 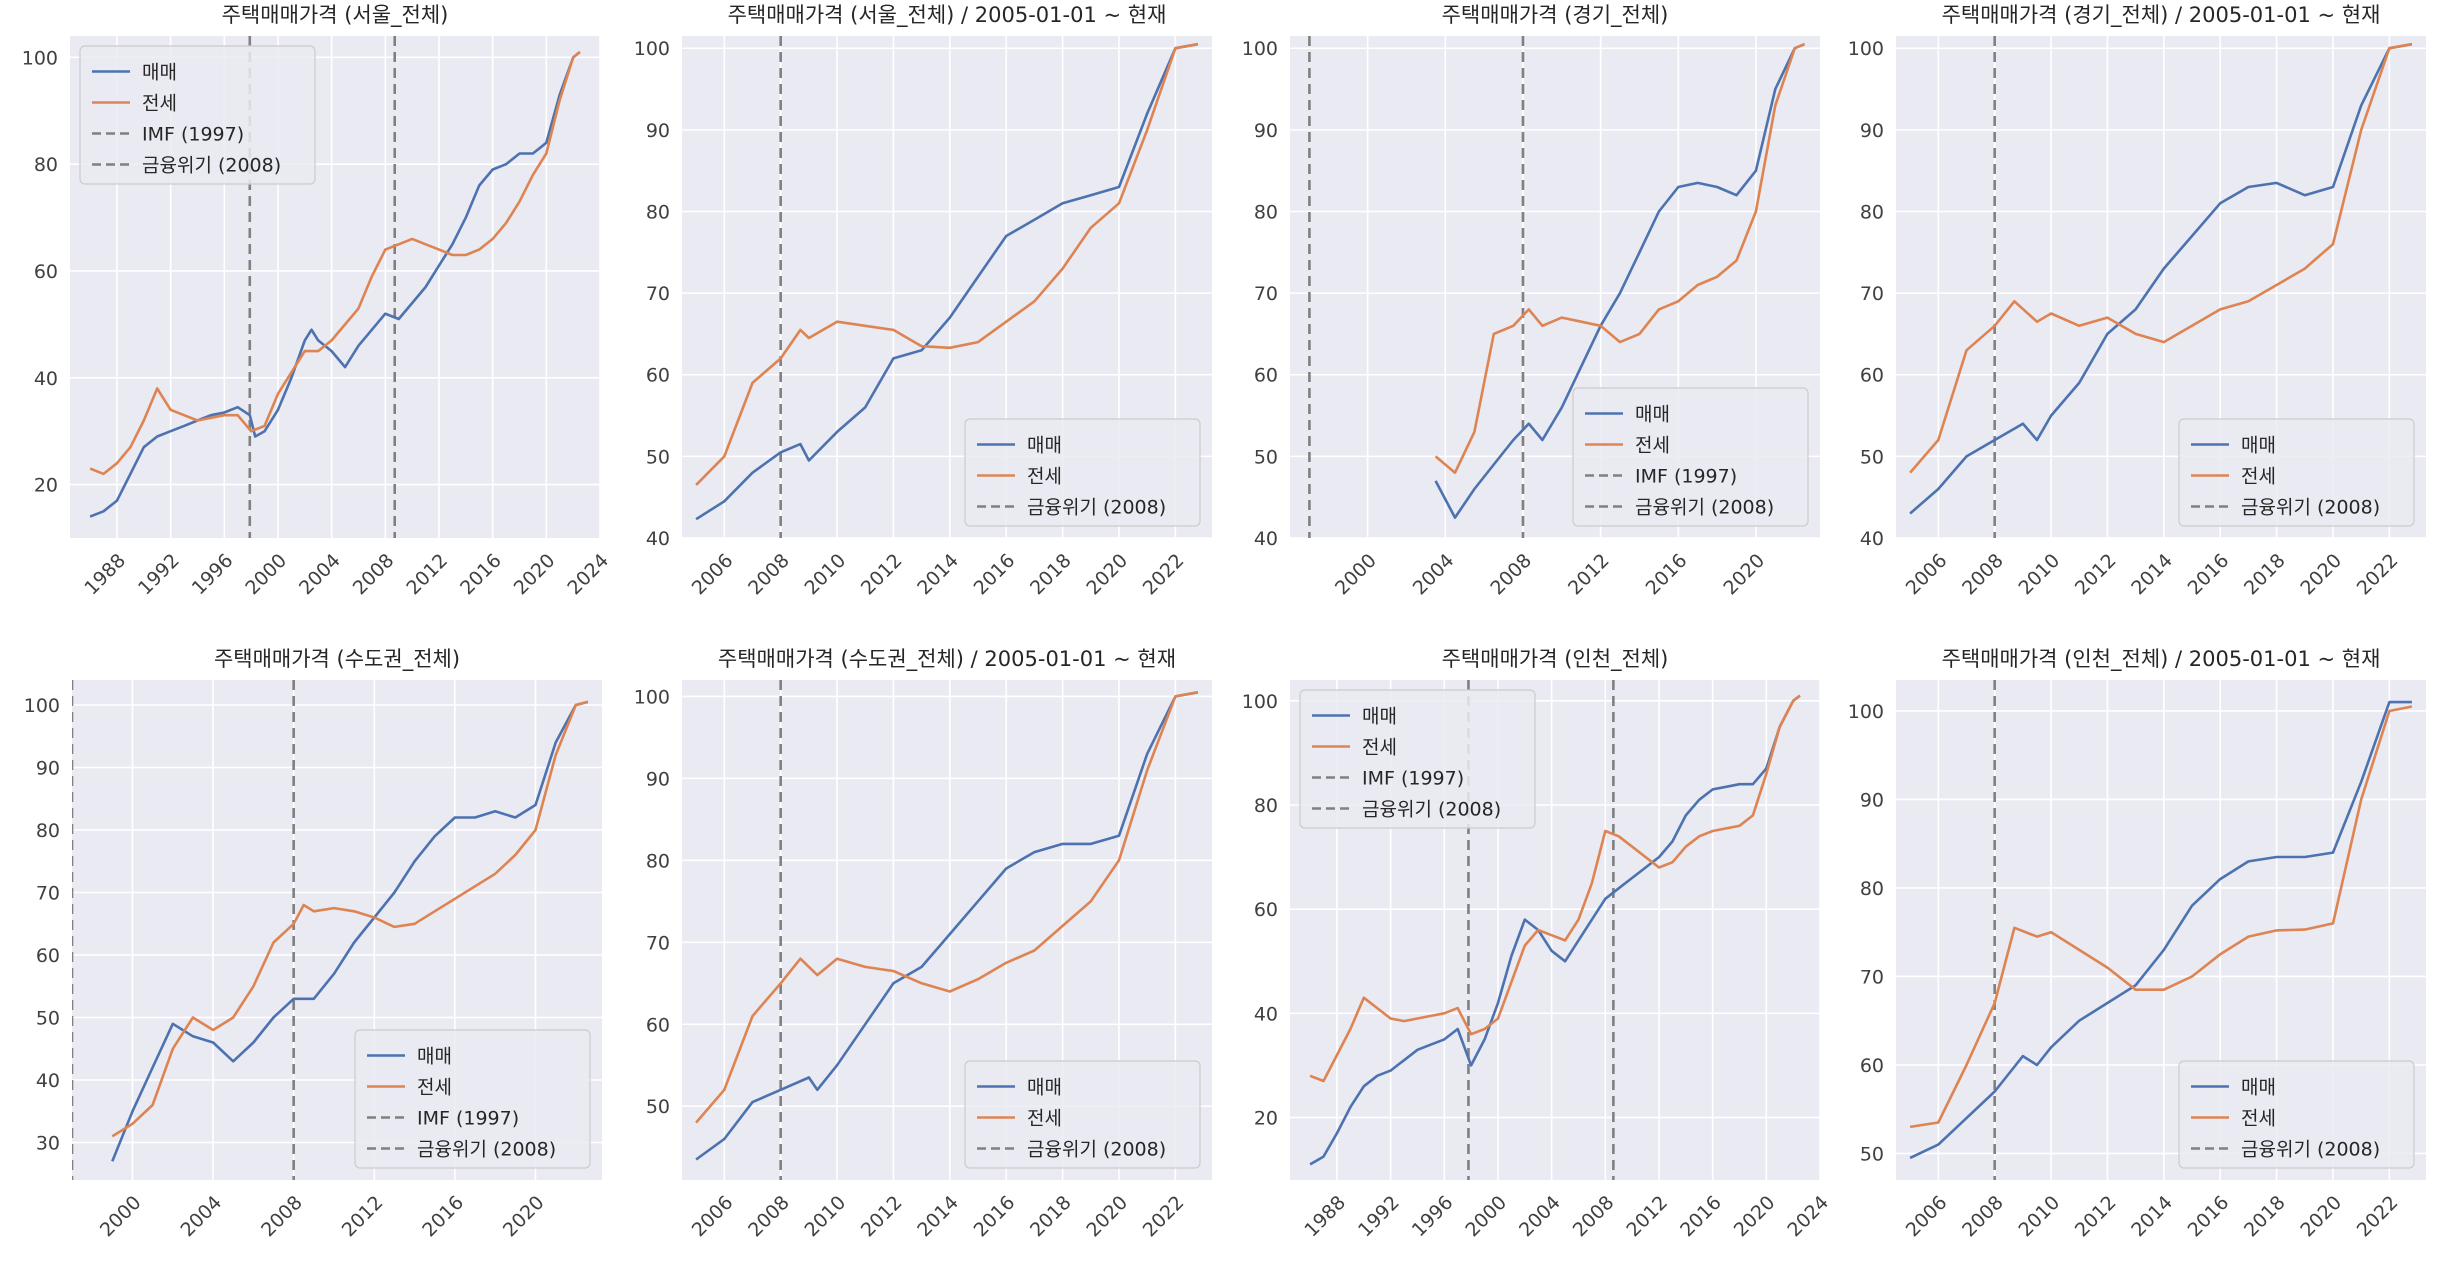 What do you see at coordinates (947, 659) in the screenshot?
I see `chart-title: 주택매매가격 (수도권_전체) / 2005-01-01 ~ 현재` at bounding box center [947, 659].